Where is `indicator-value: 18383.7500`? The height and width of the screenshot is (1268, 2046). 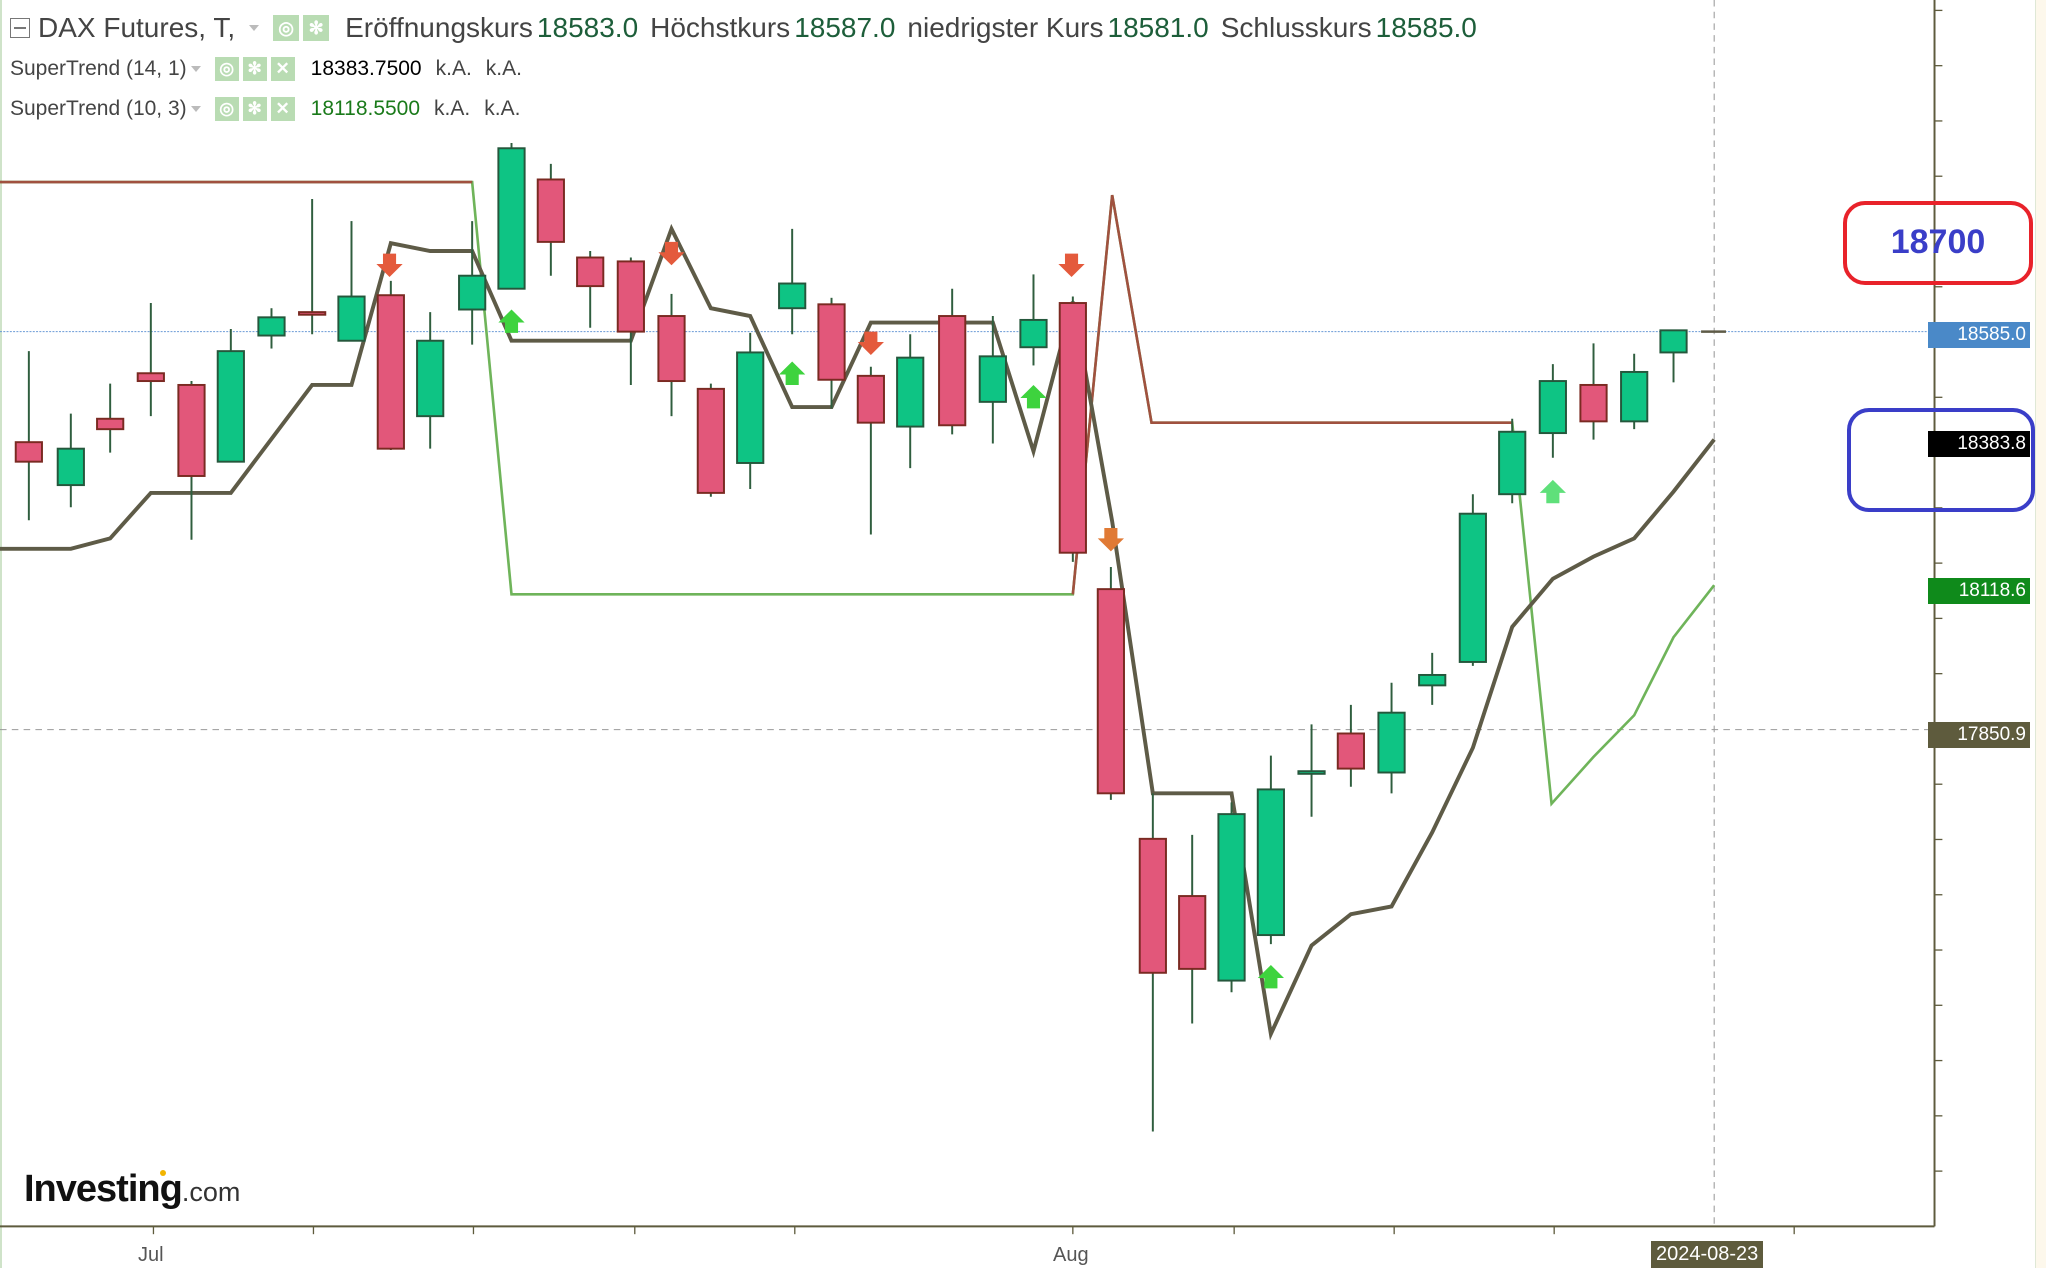 indicator-value: 18383.7500 is located at coordinates (366, 68).